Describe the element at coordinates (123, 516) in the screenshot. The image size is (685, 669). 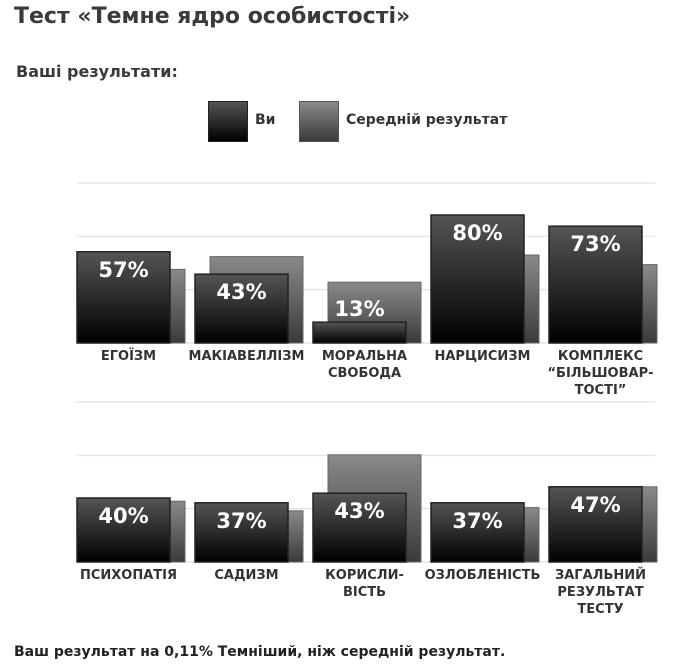
I see `value-label: 40%` at that location.